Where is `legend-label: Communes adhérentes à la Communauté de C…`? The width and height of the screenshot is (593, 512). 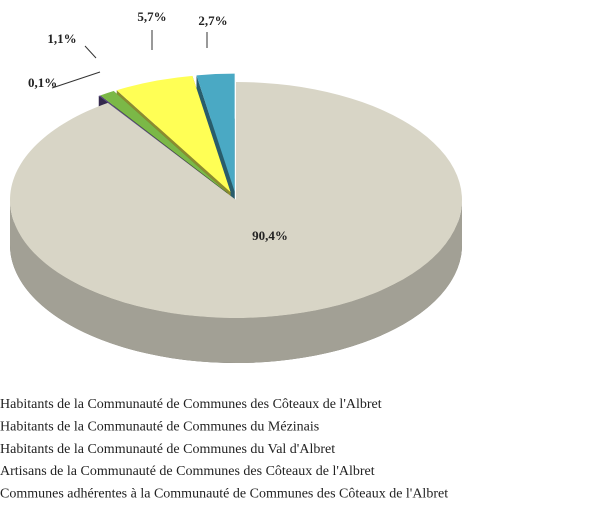
legend-label: Communes adhérentes à la Communauté de C… is located at coordinates (224, 493).